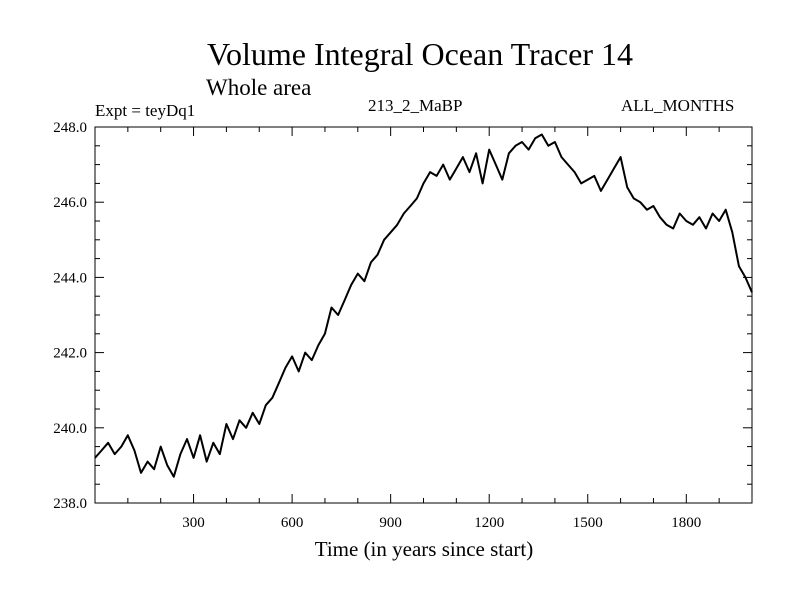 Image resolution: width=800 pixels, height=600 pixels. What do you see at coordinates (390, 523) in the screenshot?
I see `x-tick-label: 900` at bounding box center [390, 523].